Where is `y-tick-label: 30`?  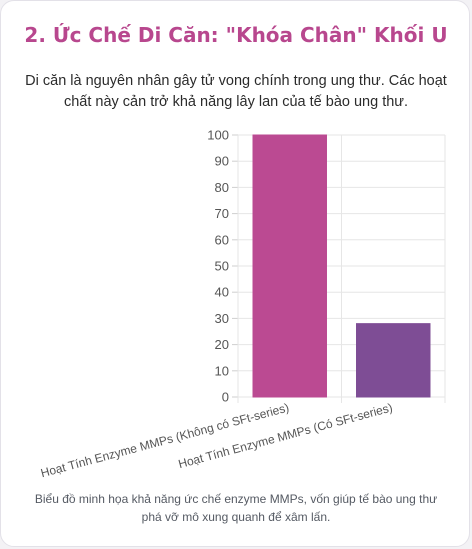 y-tick-label: 30 is located at coordinates (222, 318).